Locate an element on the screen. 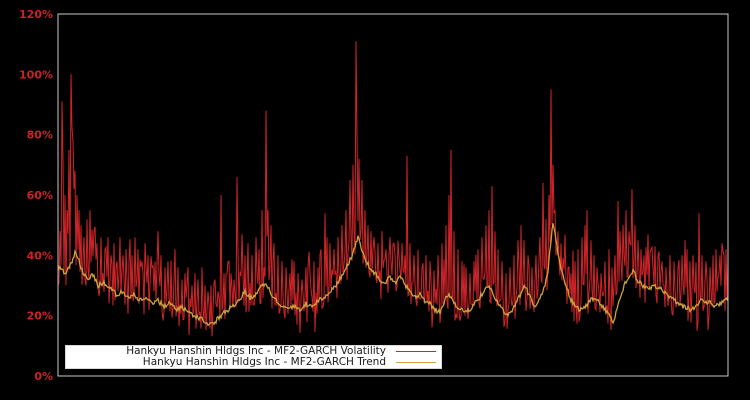  y-tick-label: 60% is located at coordinates (40, 195).